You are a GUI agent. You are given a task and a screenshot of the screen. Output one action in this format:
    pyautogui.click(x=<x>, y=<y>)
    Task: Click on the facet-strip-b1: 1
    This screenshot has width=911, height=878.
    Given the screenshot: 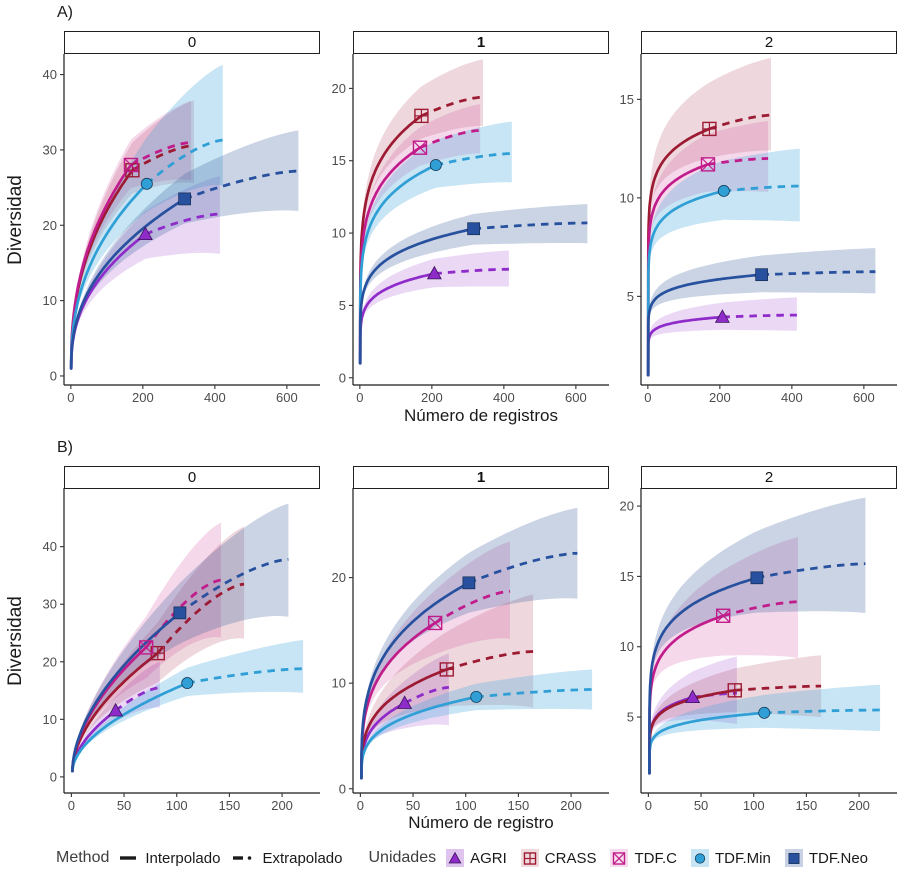 What is the action you would take?
    pyautogui.click(x=481, y=477)
    